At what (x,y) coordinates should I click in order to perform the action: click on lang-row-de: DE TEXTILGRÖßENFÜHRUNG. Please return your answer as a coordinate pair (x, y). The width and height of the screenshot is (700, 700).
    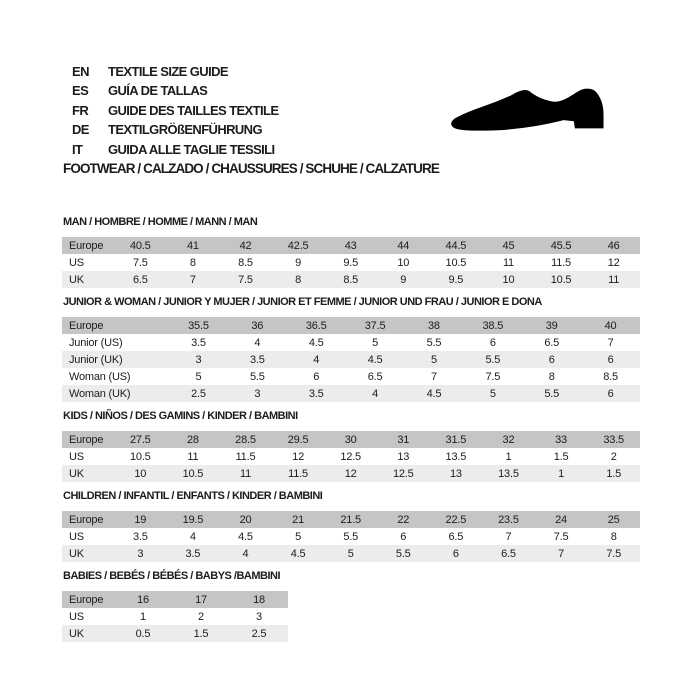
    Looking at the image, I should click on (175, 129).